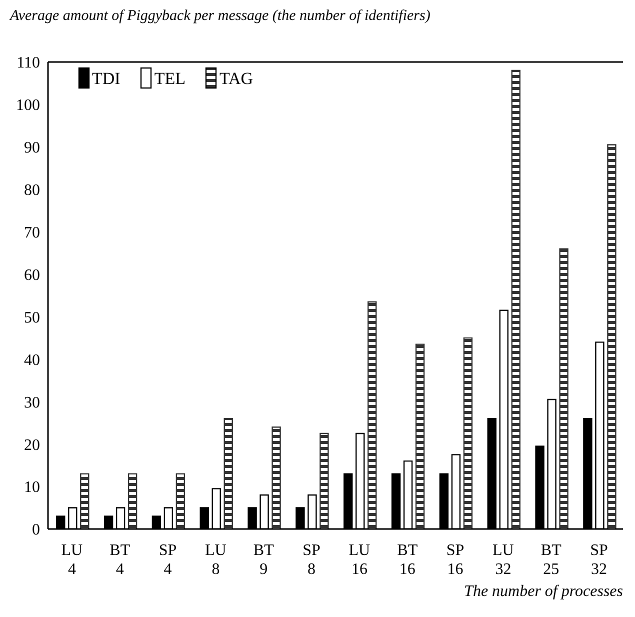 The width and height of the screenshot is (635, 617). I want to click on y-tick-label: 80, so click(32, 191).